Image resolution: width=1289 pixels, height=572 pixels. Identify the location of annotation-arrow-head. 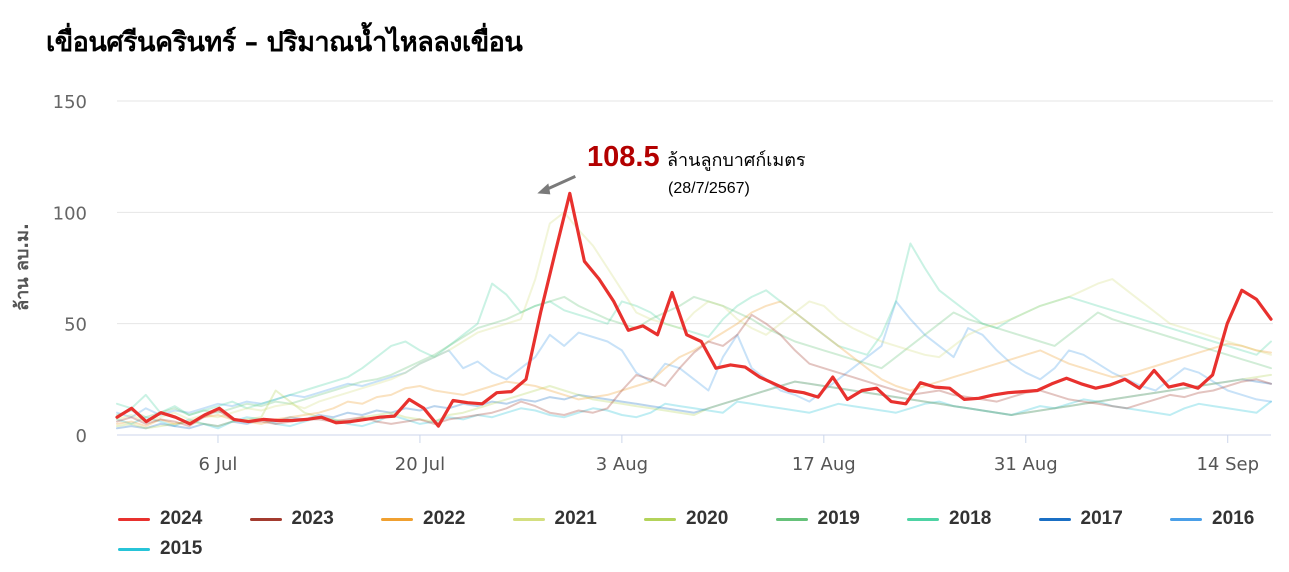
(544, 189).